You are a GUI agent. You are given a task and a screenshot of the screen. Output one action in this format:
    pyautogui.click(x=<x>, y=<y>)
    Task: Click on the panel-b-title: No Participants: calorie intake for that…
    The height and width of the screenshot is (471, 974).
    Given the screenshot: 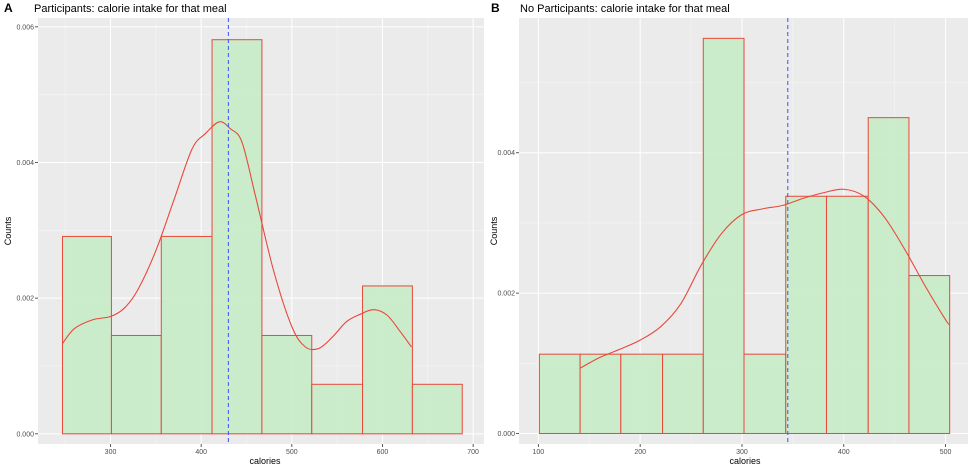 What is the action you would take?
    pyautogui.click(x=625, y=9)
    